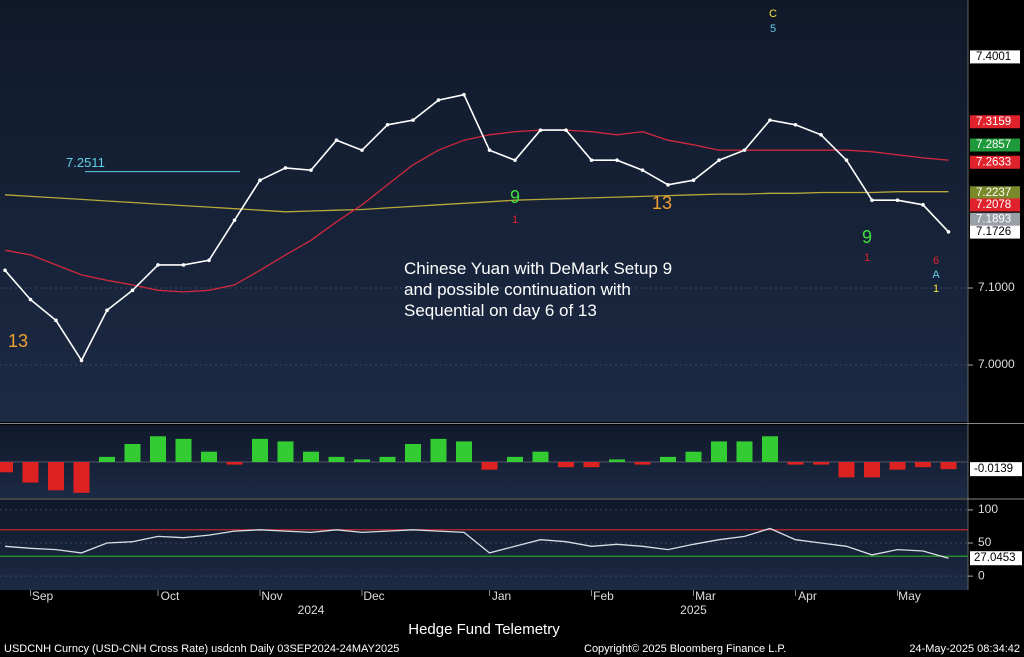 The height and width of the screenshot is (657, 1024). What do you see at coordinates (311, 610) in the screenshot?
I see `year-label: 2024` at bounding box center [311, 610].